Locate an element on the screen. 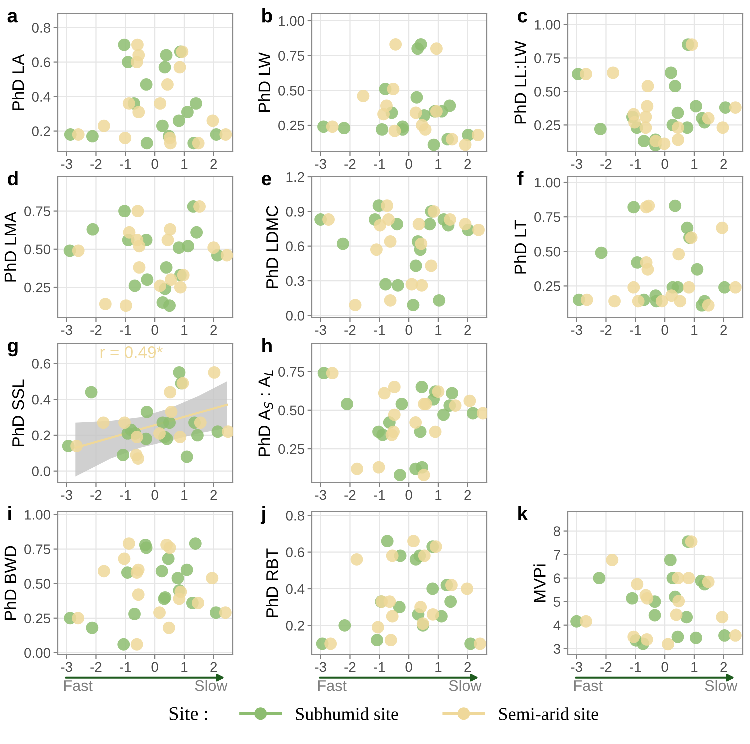 This screenshot has width=750, height=744. chart-title: i is located at coordinates (10, 513).